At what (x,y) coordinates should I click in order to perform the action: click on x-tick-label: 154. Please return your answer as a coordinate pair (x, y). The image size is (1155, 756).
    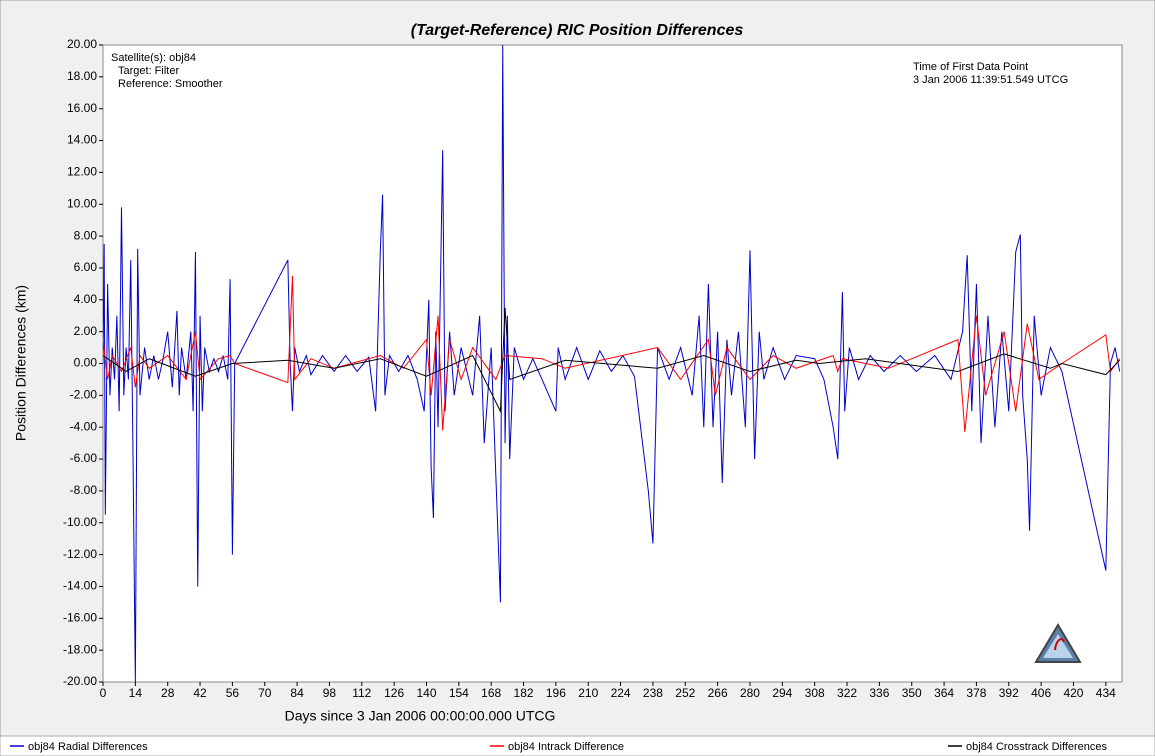
    Looking at the image, I should click on (459, 693).